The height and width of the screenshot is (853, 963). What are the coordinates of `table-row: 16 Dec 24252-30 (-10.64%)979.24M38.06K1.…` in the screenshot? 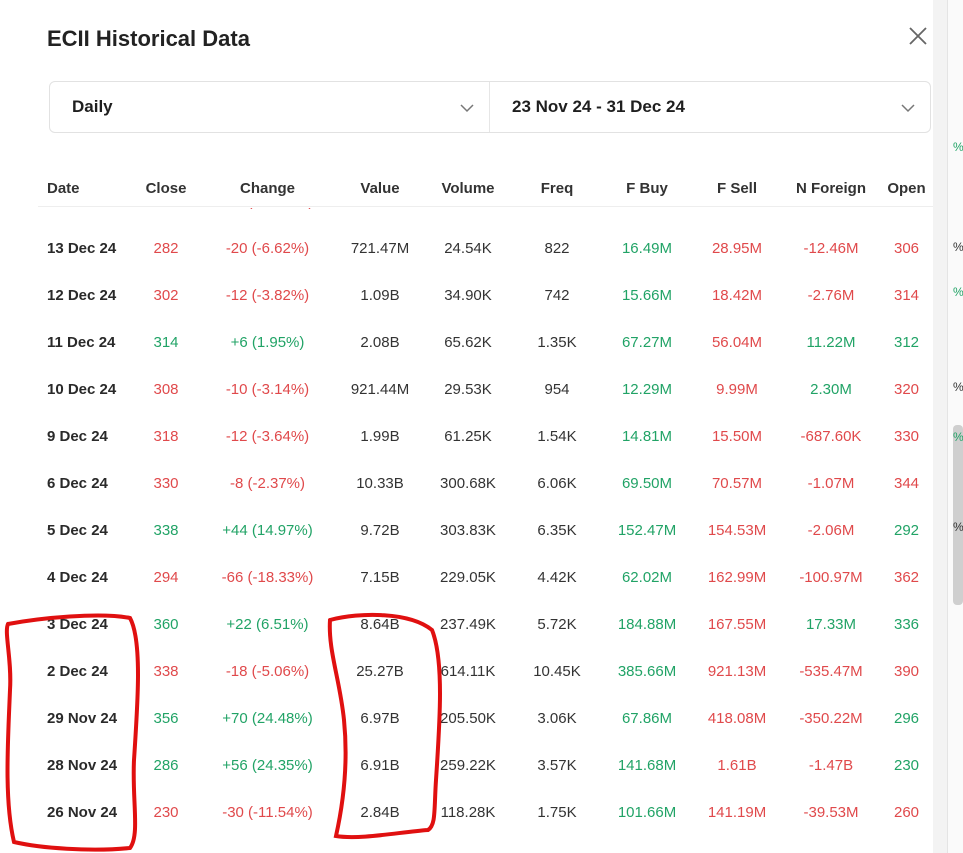 It's located at (485, 216).